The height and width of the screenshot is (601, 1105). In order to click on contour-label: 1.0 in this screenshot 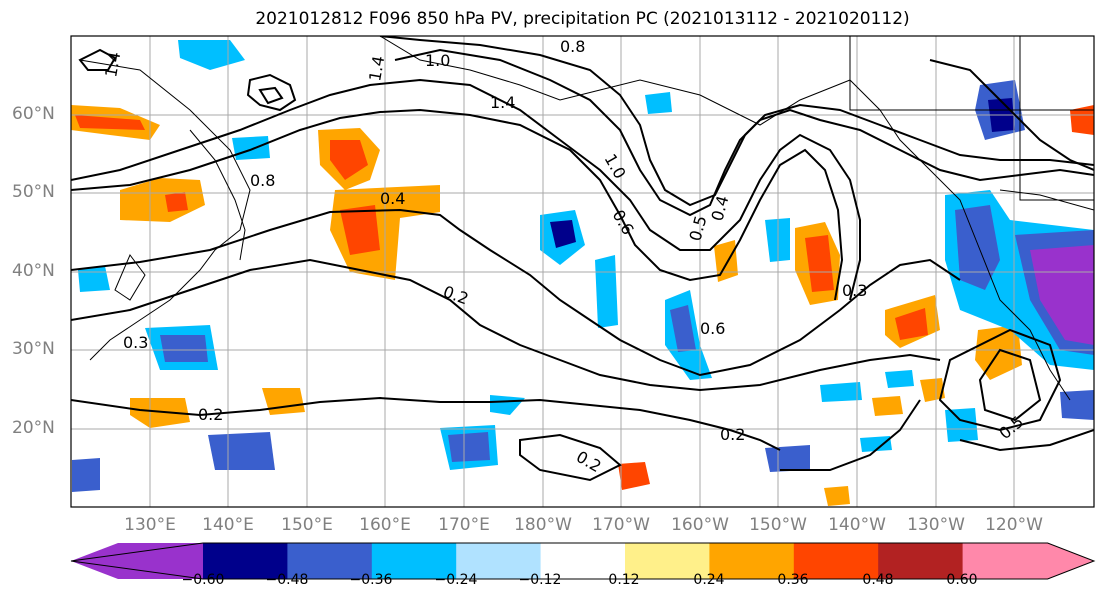, I will do `click(437, 60)`.